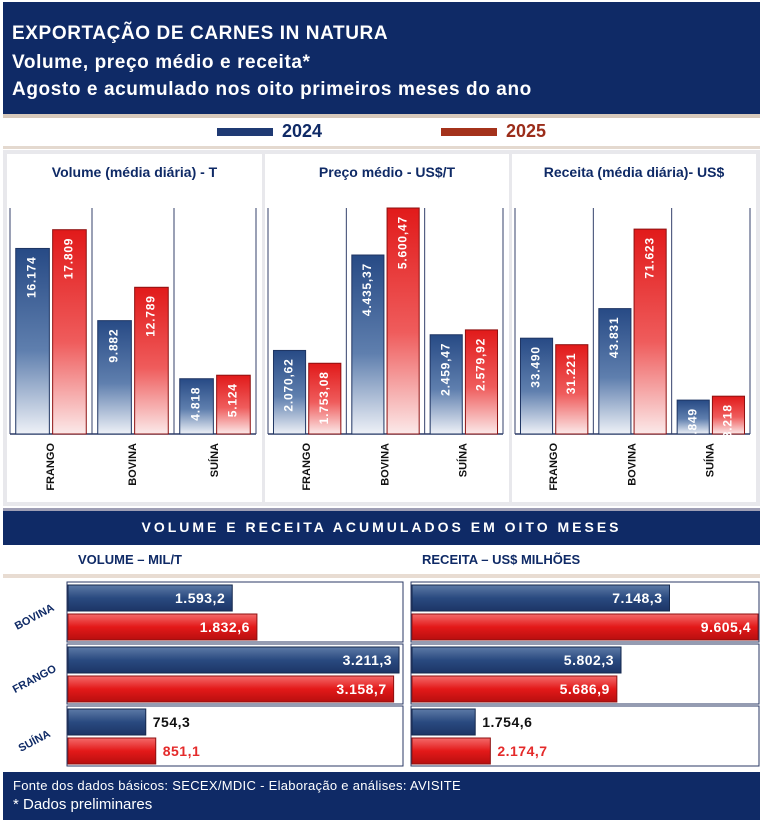 Image resolution: width=763 pixels, height=825 pixels. I want to click on legend-label-2024: 2024, so click(302, 131).